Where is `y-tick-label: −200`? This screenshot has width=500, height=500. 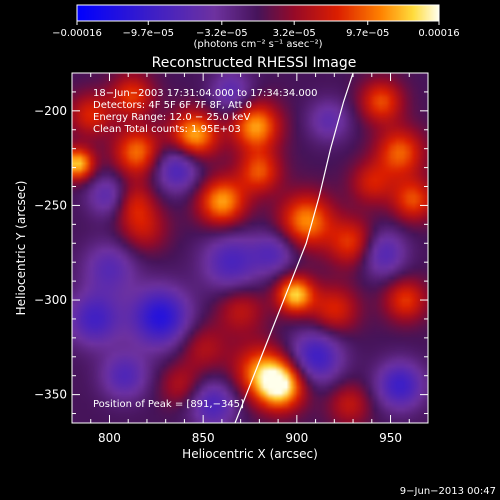 y-tick-label: −200 is located at coordinates (50, 111).